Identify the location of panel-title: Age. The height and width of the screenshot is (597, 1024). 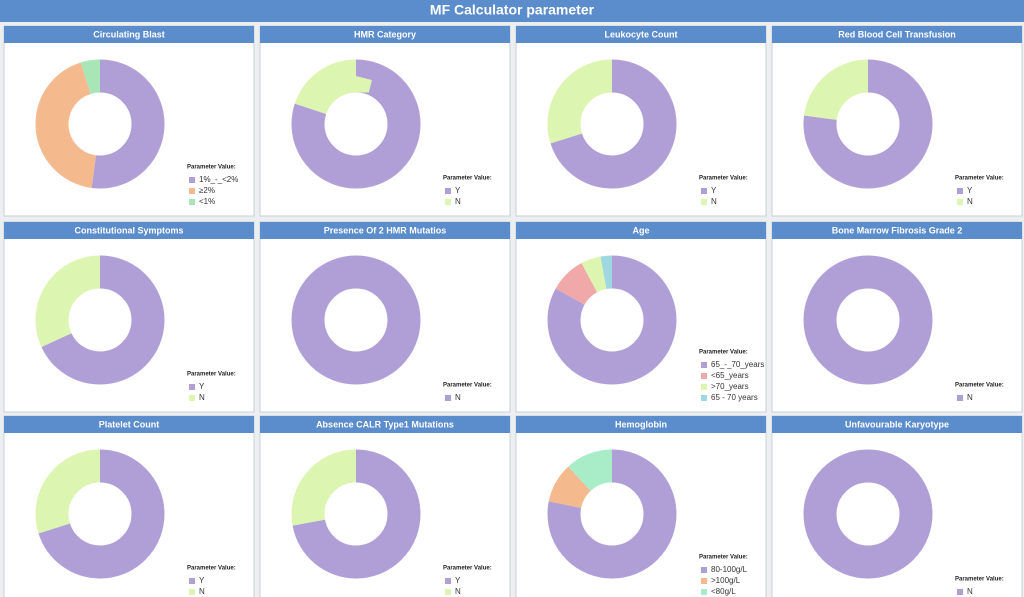
(640, 230).